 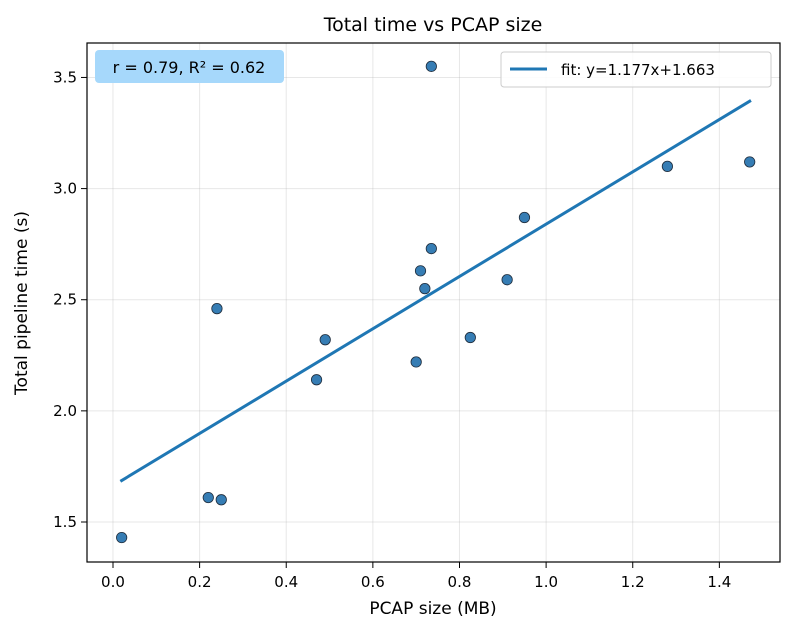 I want to click on y-tick-label: 1.5, so click(x=65, y=522).